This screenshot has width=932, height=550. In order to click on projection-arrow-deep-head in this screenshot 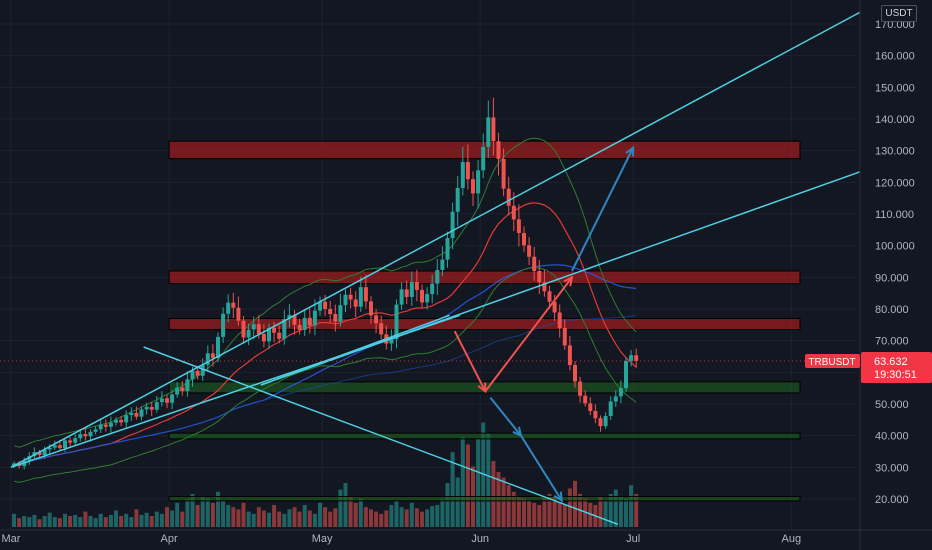, I will do `click(558, 497)`.